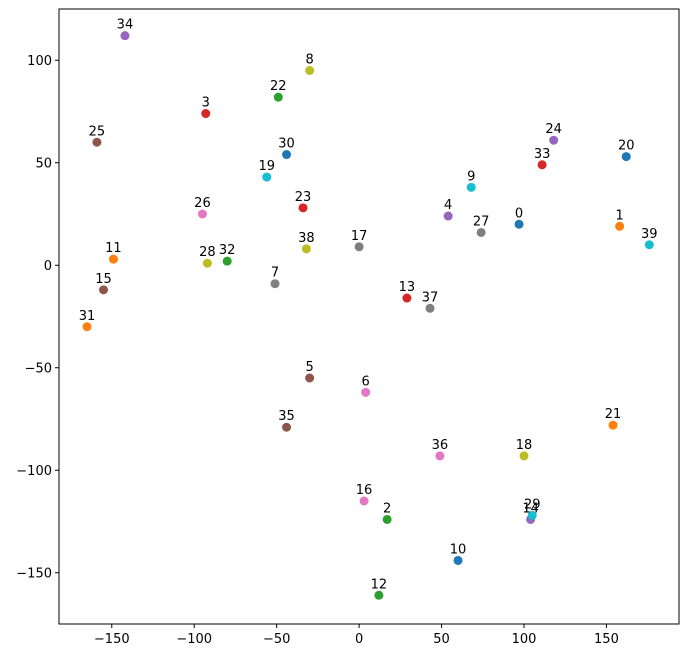  I want to click on point-label-7: 7, so click(275, 273).